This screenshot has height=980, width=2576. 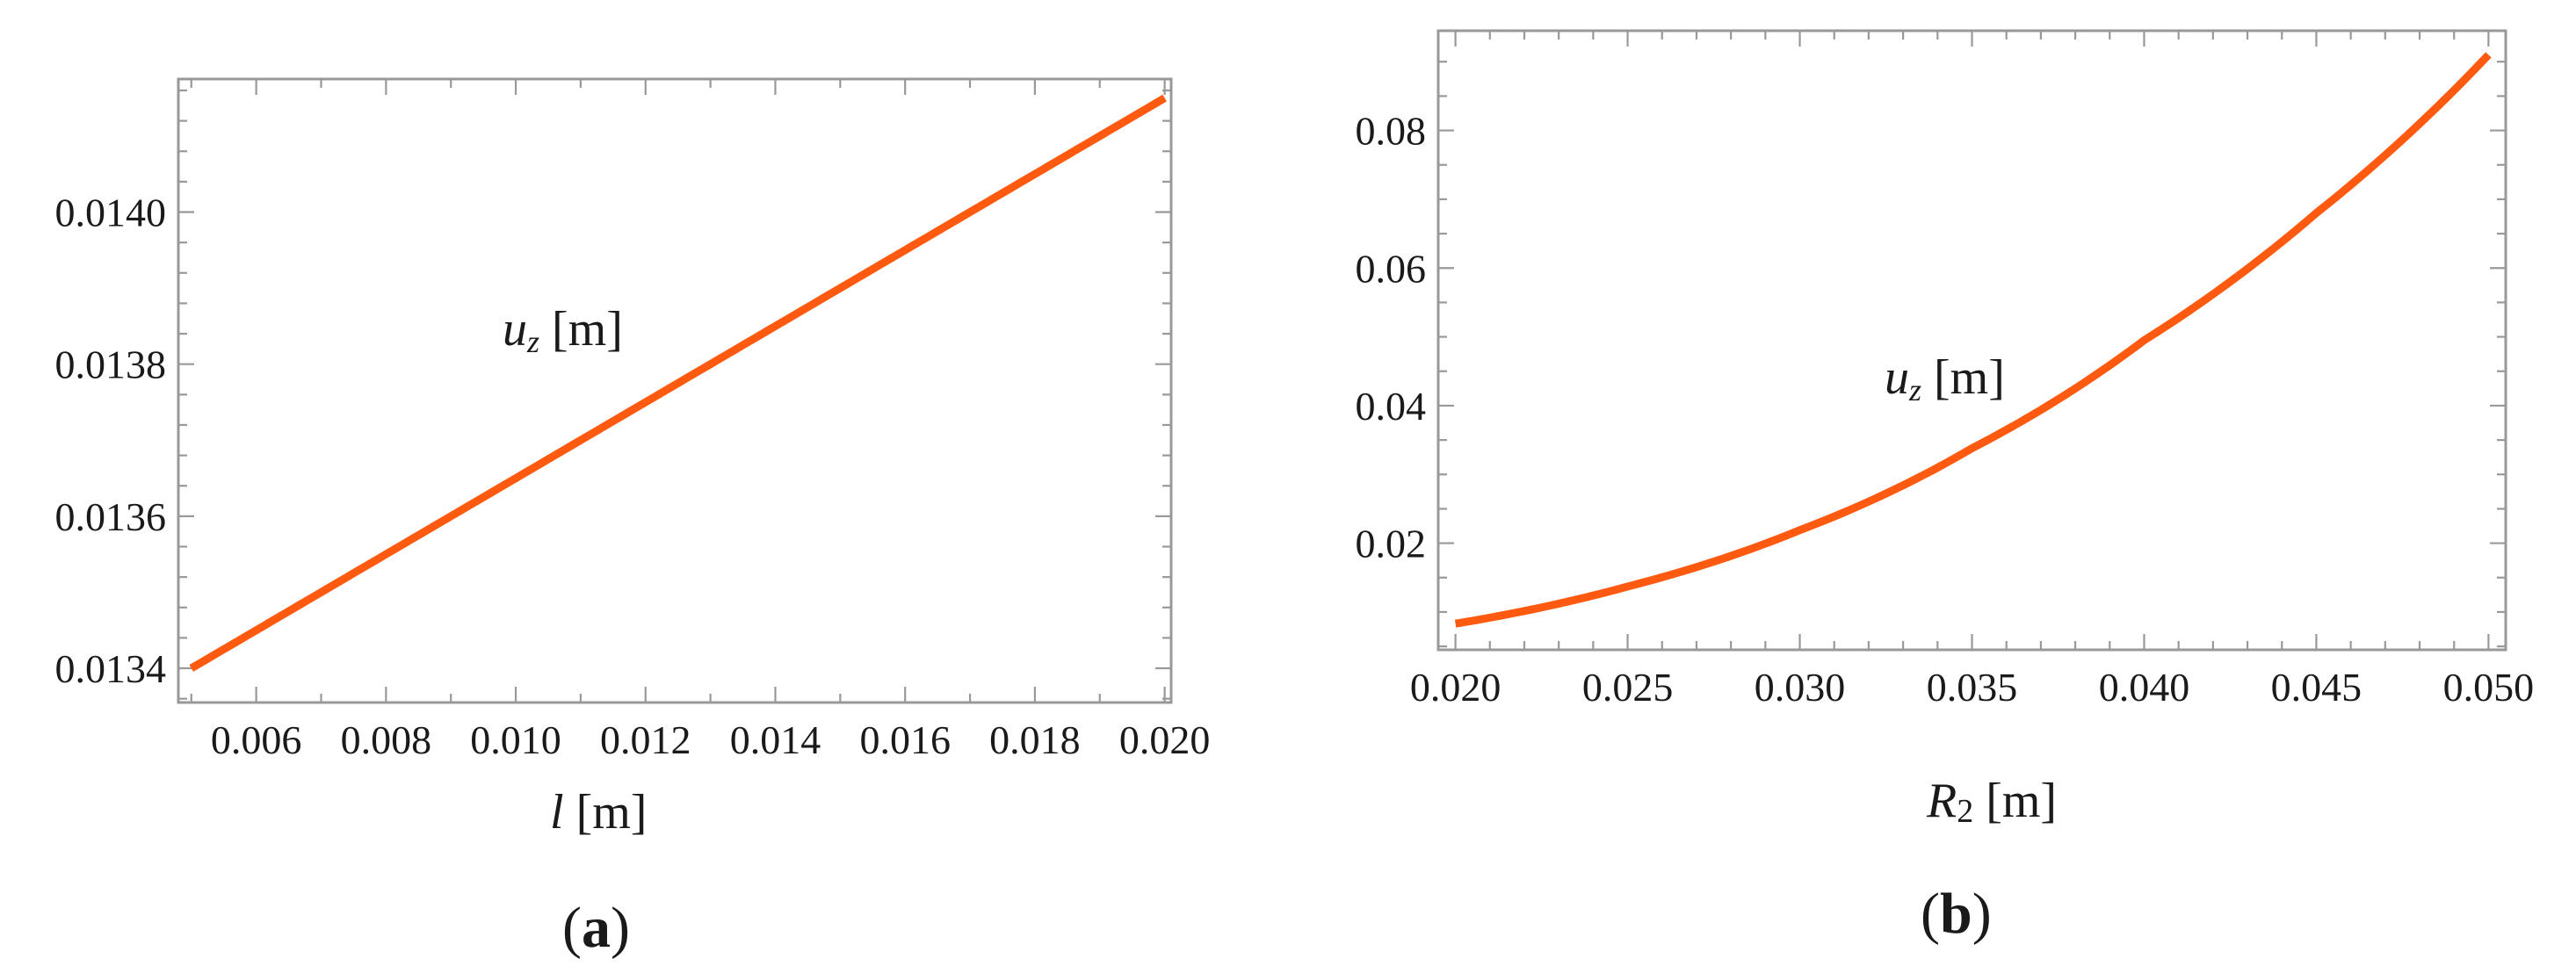 What do you see at coordinates (111, 517) in the screenshot?
I see `y-tick-label: 0.0136` at bounding box center [111, 517].